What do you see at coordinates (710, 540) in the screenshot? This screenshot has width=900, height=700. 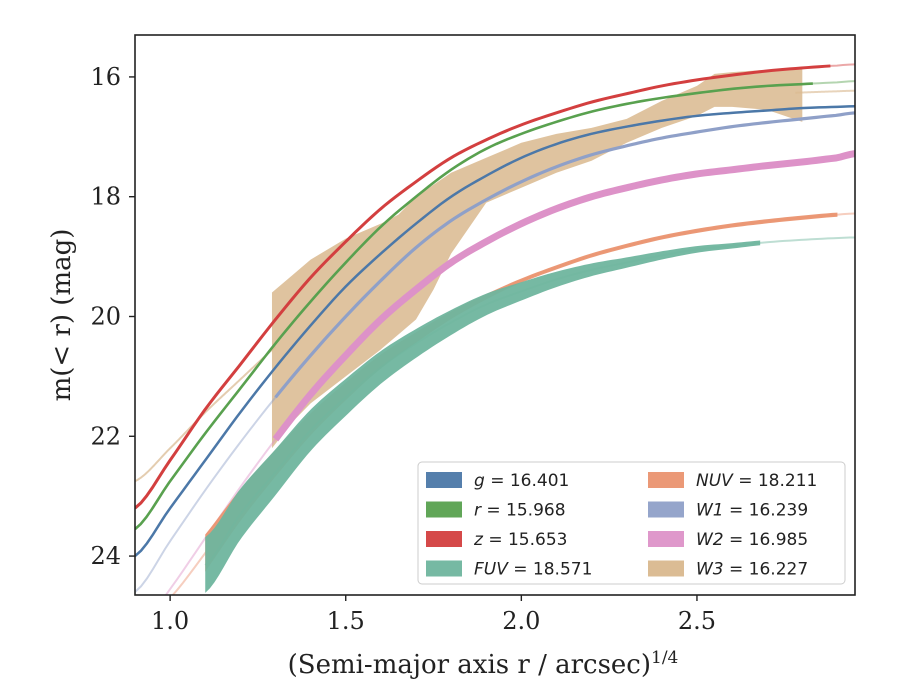 I see `legend-symbol: W2` at bounding box center [710, 540].